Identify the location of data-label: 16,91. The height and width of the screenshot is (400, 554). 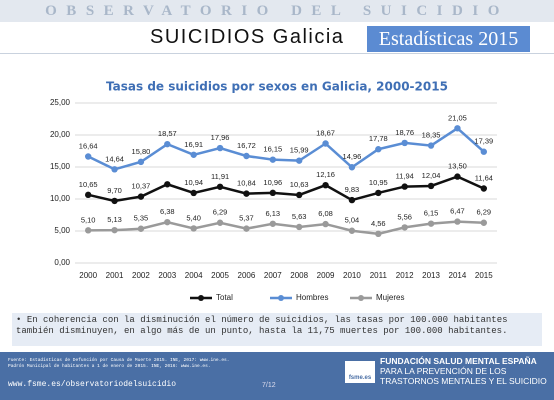
(193, 144).